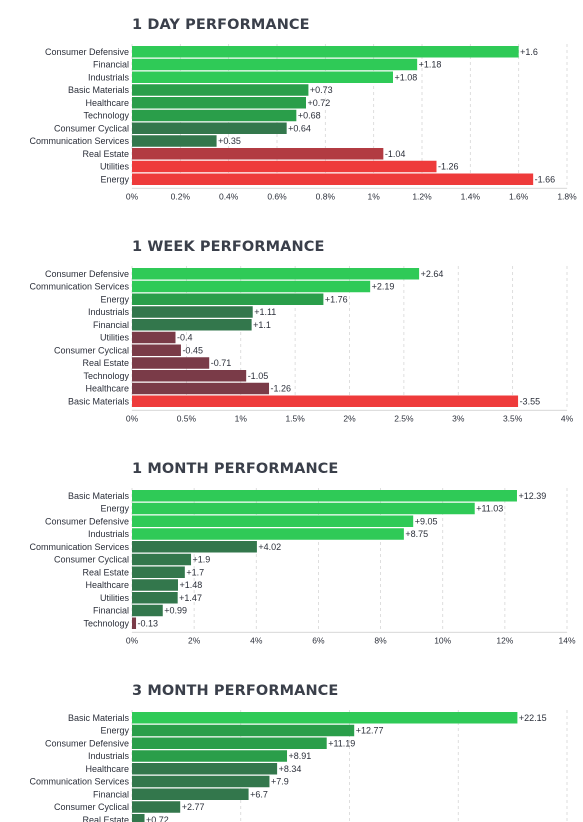  I want to click on value-label: +7.9, so click(280, 782).